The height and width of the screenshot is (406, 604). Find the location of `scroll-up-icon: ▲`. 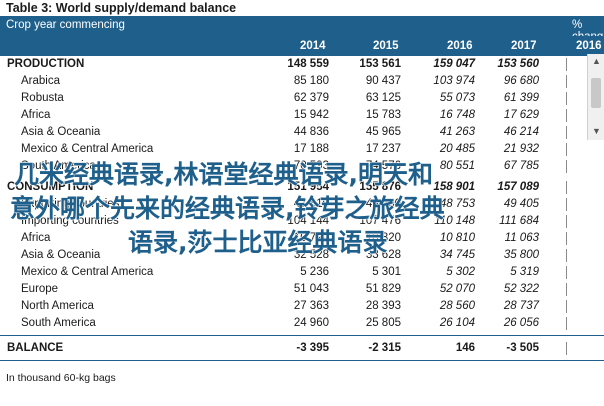

scroll-up-icon: ▲ is located at coordinates (596, 61).